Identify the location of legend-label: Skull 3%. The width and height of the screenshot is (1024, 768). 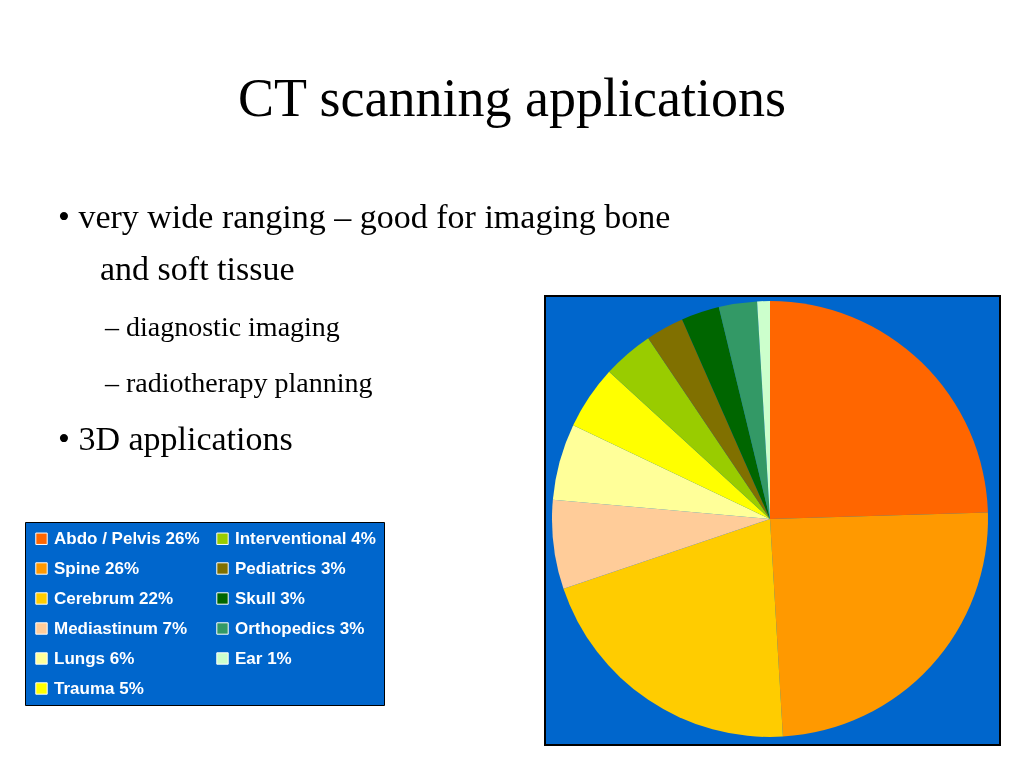
(270, 598).